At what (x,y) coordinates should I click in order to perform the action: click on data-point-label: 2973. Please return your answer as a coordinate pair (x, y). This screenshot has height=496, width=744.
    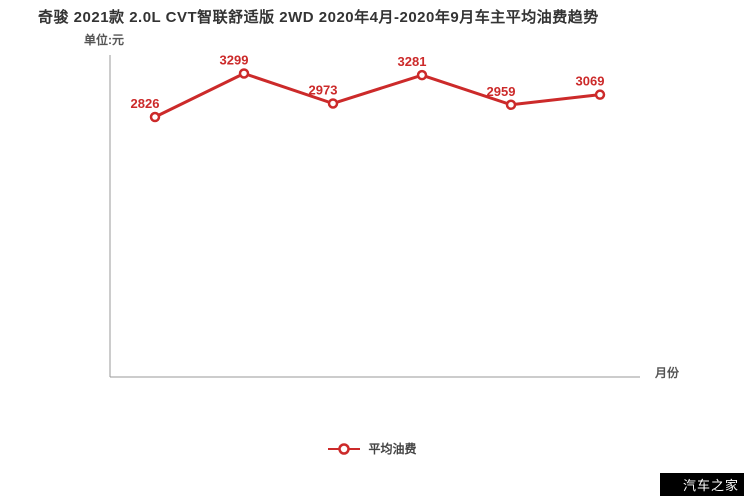
    Looking at the image, I should click on (323, 89).